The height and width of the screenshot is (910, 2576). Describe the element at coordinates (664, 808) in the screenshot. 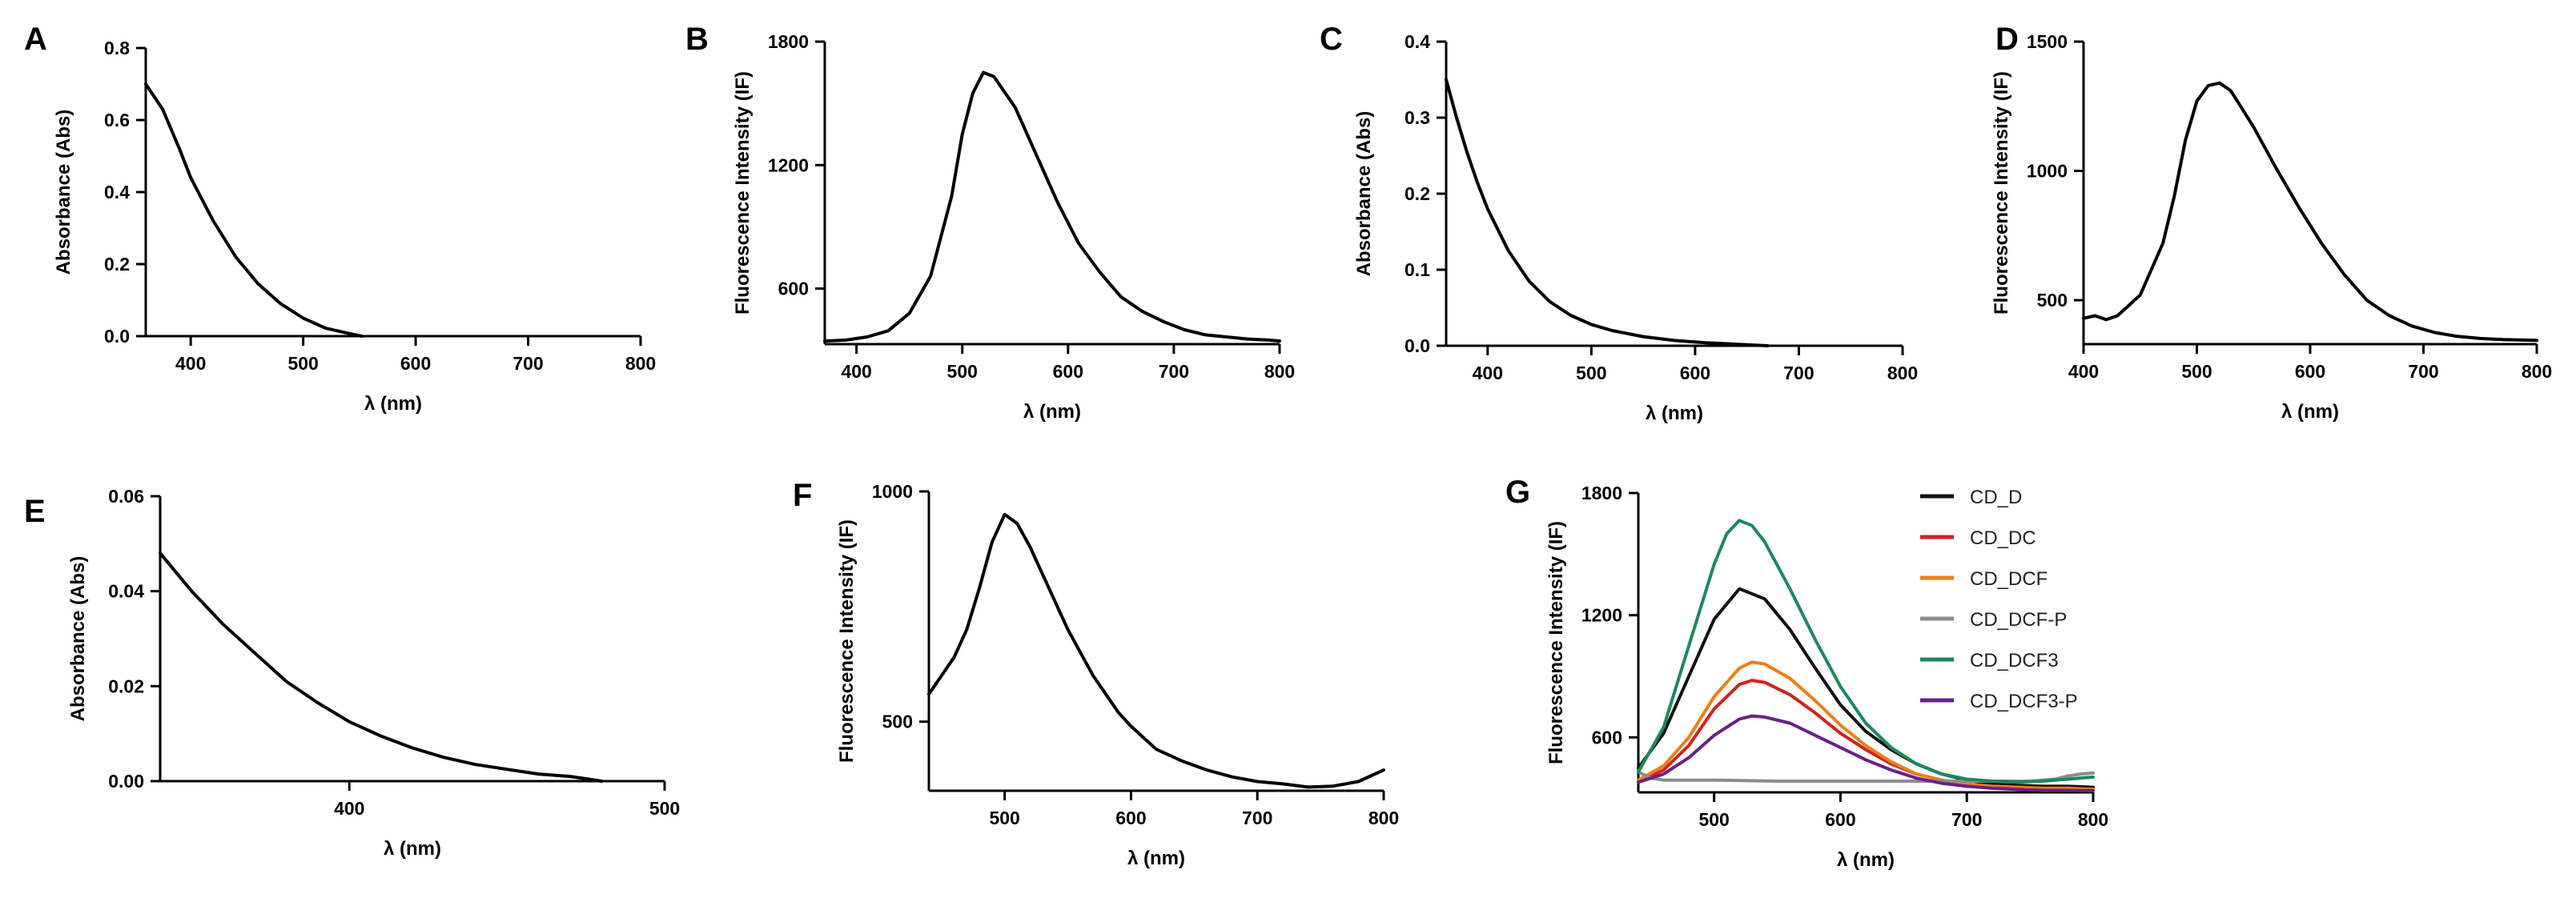

I see `x-tick-label-e: 500` at that location.